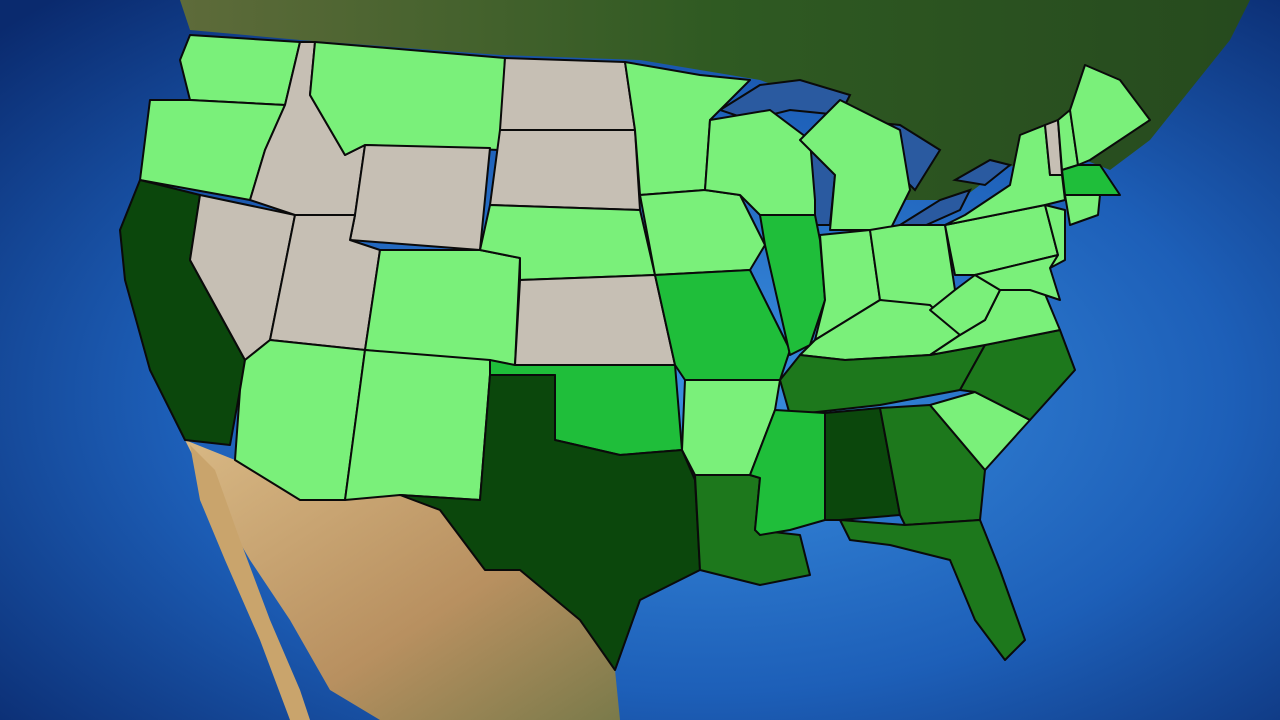 Image resolution: width=1280 pixels, height=720 pixels. Describe the element at coordinates (1091, 180) in the screenshot. I see `state-ma` at that location.